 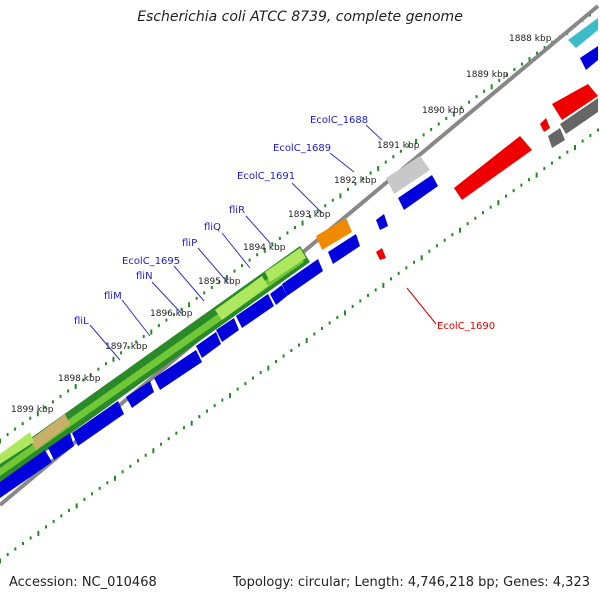 I want to click on tick-label: 1895 kbp, so click(x=219, y=282).